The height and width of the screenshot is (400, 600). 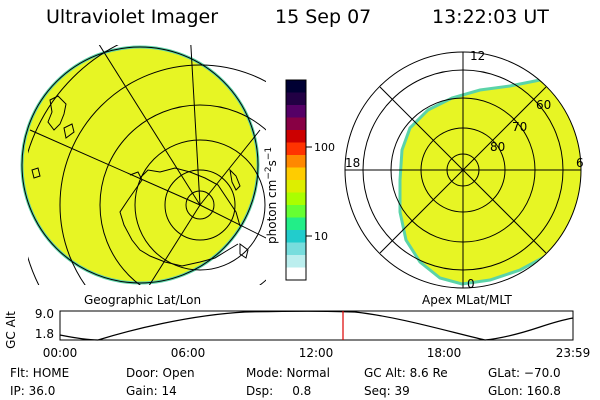 I want to click on status-dsp: Dsp: 0.8, so click(x=279, y=391).